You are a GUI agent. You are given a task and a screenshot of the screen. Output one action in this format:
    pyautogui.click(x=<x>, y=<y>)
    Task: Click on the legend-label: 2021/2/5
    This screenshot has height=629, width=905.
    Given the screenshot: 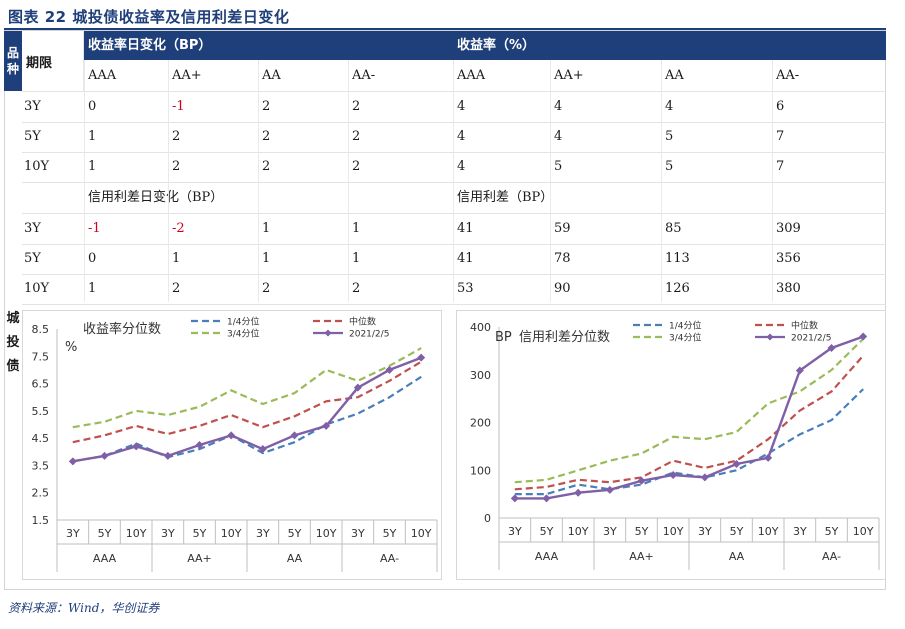 What is the action you would take?
    pyautogui.click(x=369, y=335)
    